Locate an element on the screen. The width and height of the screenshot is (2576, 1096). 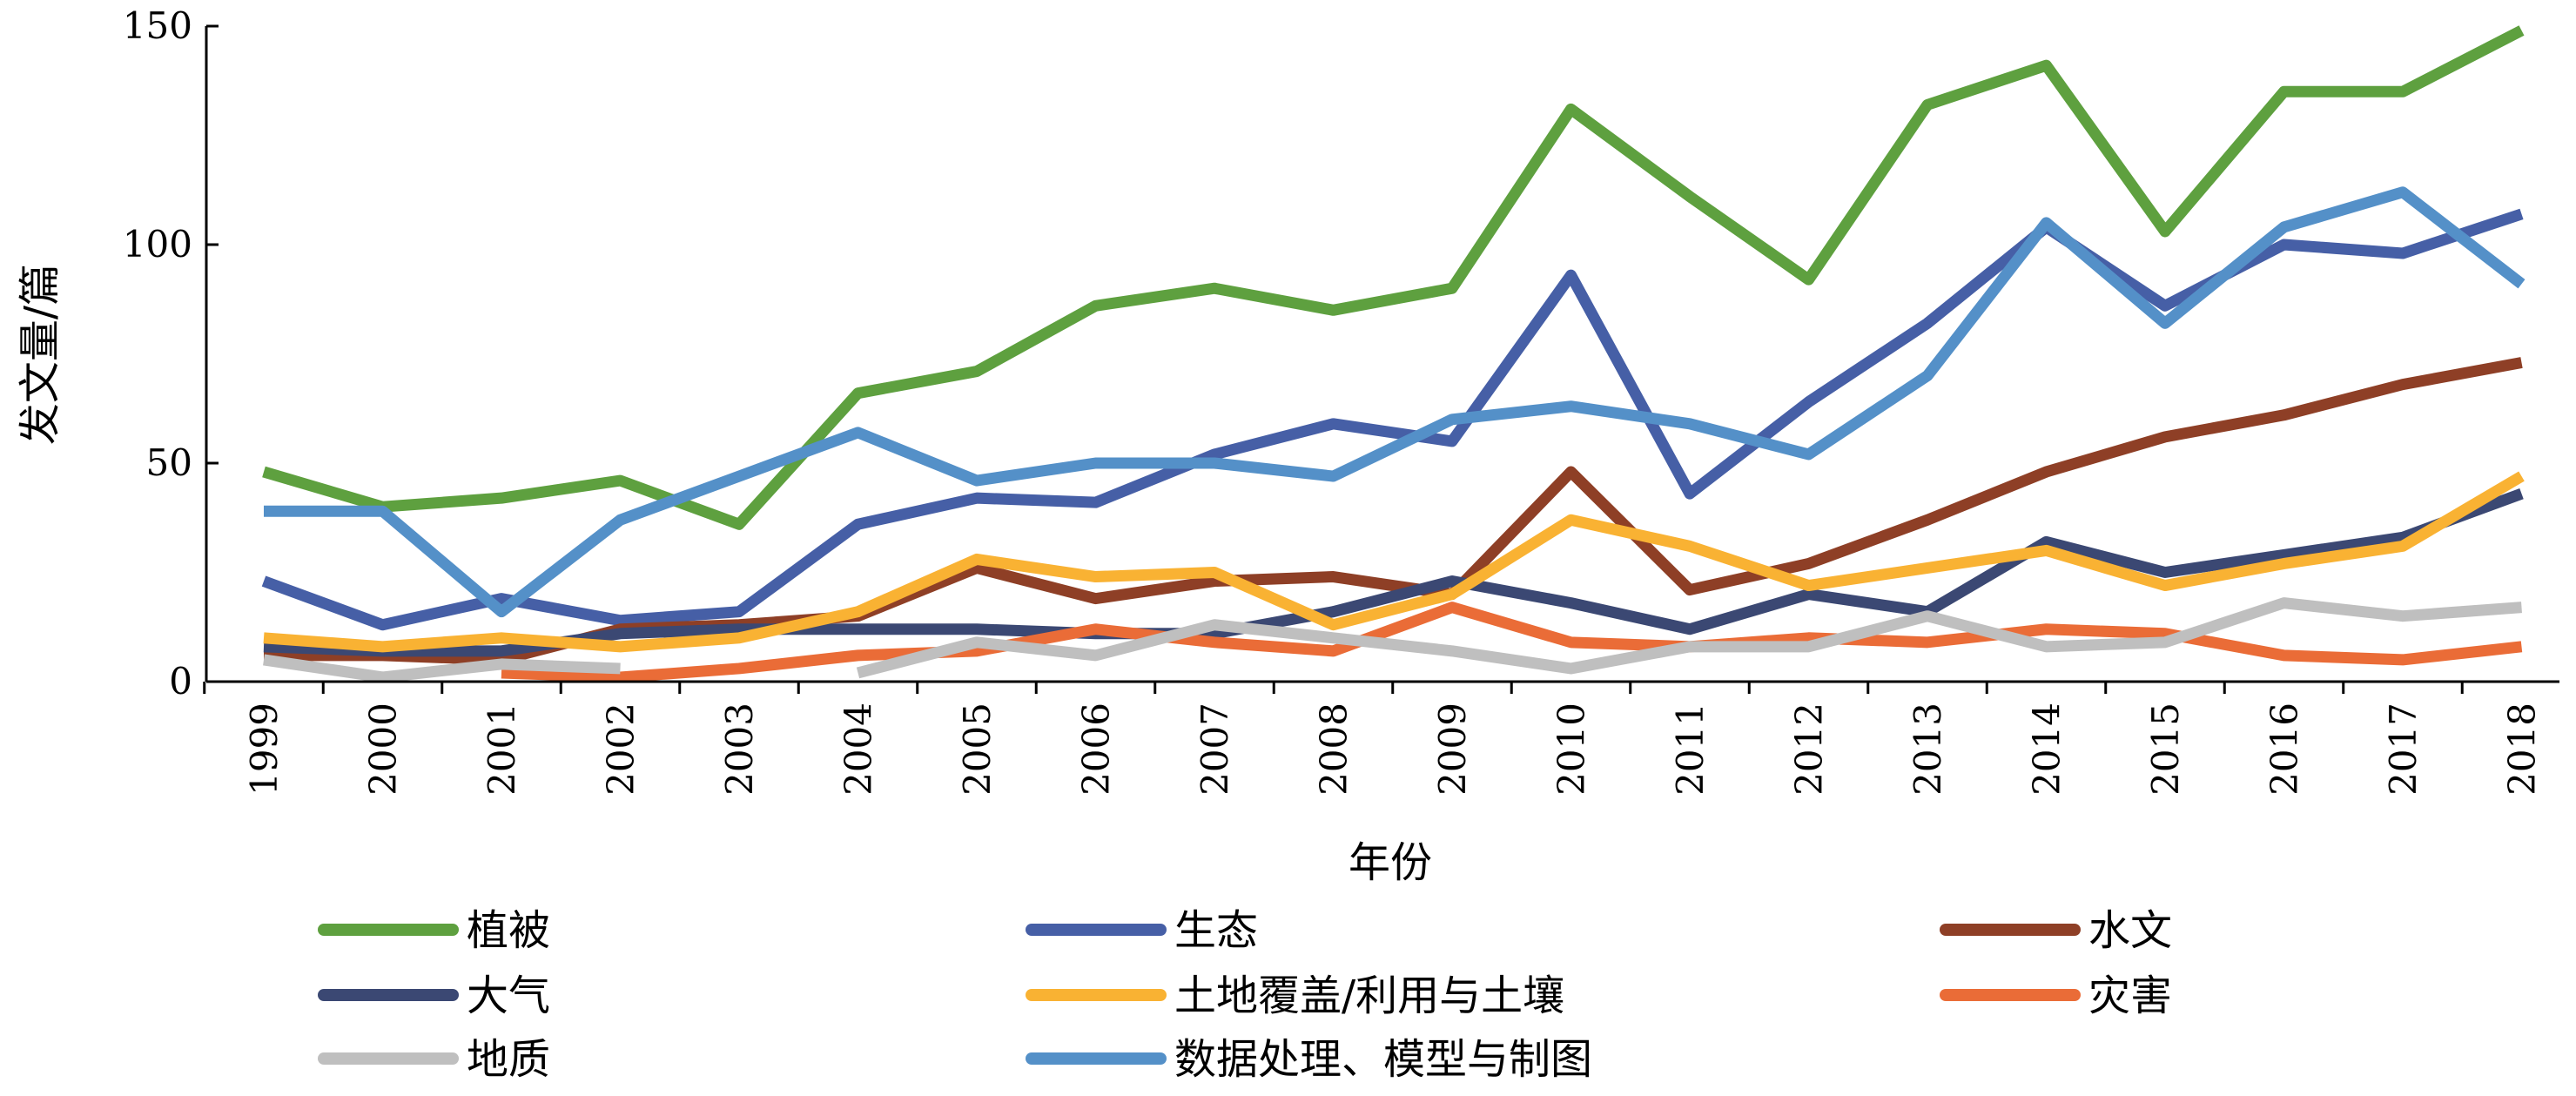
legend-label: 大气 is located at coordinates (508, 996).